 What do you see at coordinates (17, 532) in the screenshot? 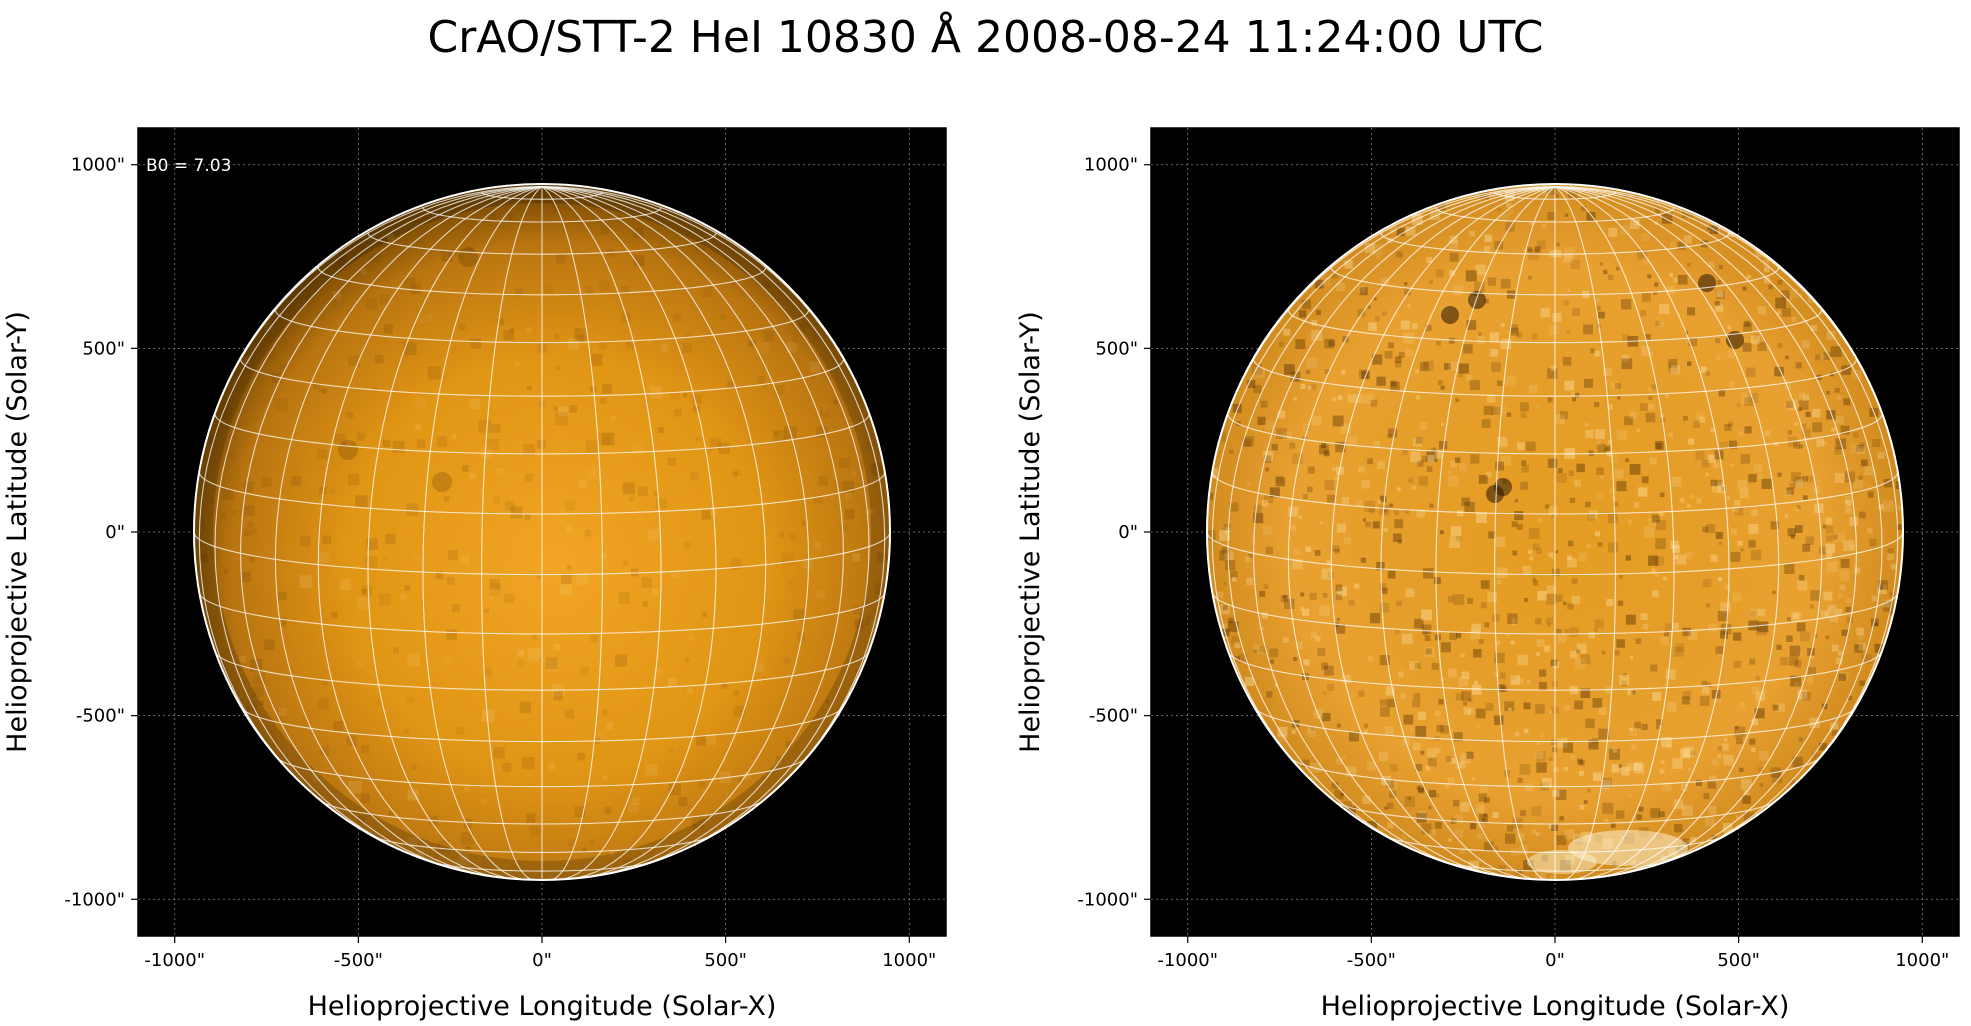
I see `y-axis-label: Helioprojective Latitude (Solar-Y)` at bounding box center [17, 532].